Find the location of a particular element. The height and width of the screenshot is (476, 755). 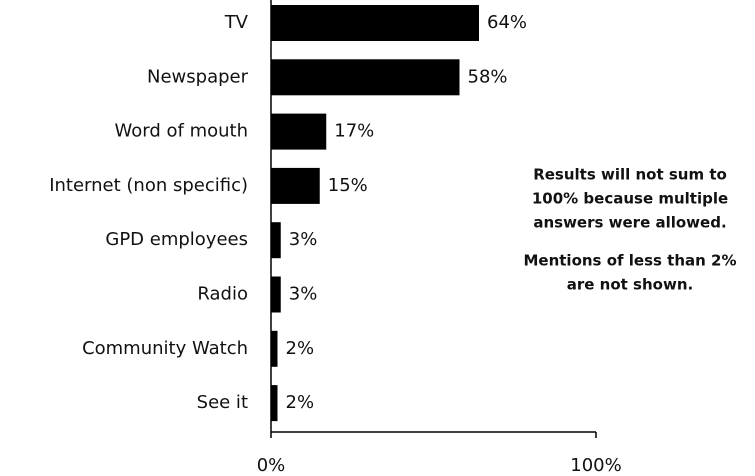

y-tick-label: Internet (non specific) is located at coordinates (148, 185).